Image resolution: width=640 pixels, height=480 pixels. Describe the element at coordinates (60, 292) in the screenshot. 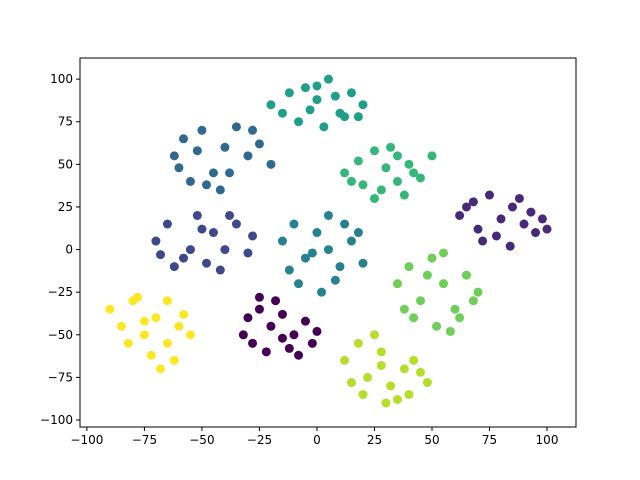

I see `y-tick-label: −25` at that location.